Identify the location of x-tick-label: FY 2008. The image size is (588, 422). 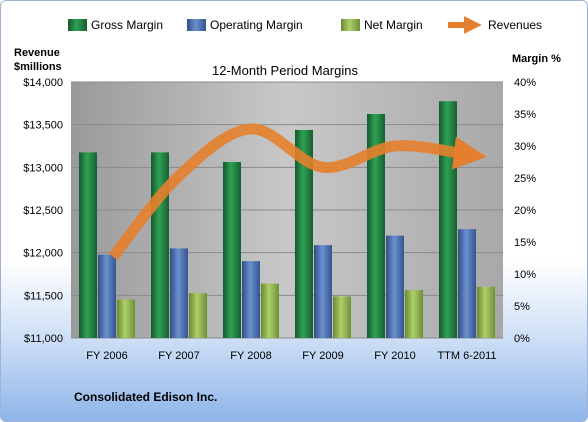
(250, 356).